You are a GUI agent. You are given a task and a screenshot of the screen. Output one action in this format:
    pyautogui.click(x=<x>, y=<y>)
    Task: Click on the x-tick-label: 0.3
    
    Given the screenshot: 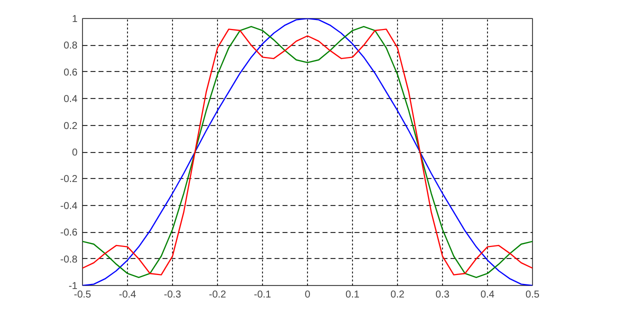 What is the action you would take?
    pyautogui.click(x=443, y=295)
    